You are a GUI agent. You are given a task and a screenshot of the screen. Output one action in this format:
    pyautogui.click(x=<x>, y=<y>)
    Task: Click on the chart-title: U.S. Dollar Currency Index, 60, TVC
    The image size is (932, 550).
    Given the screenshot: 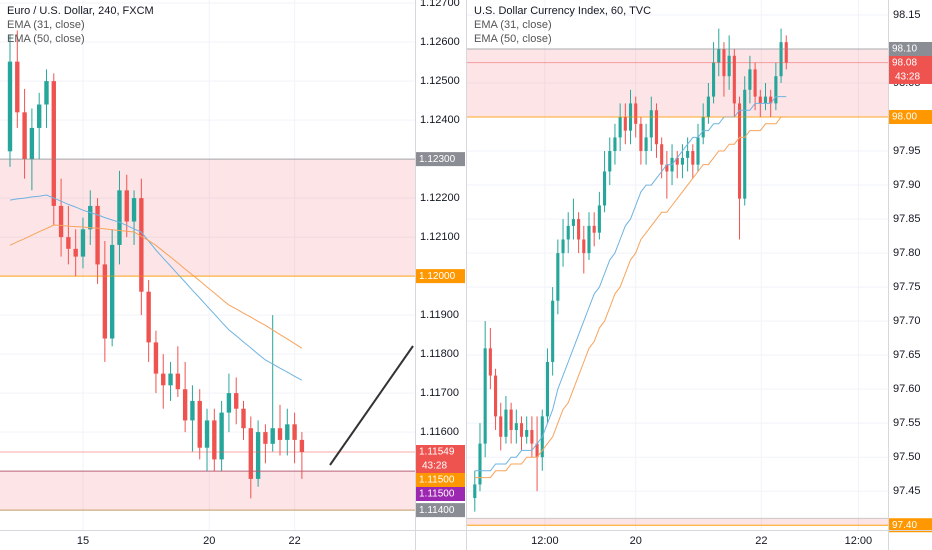 What is the action you would take?
    pyautogui.click(x=562, y=11)
    